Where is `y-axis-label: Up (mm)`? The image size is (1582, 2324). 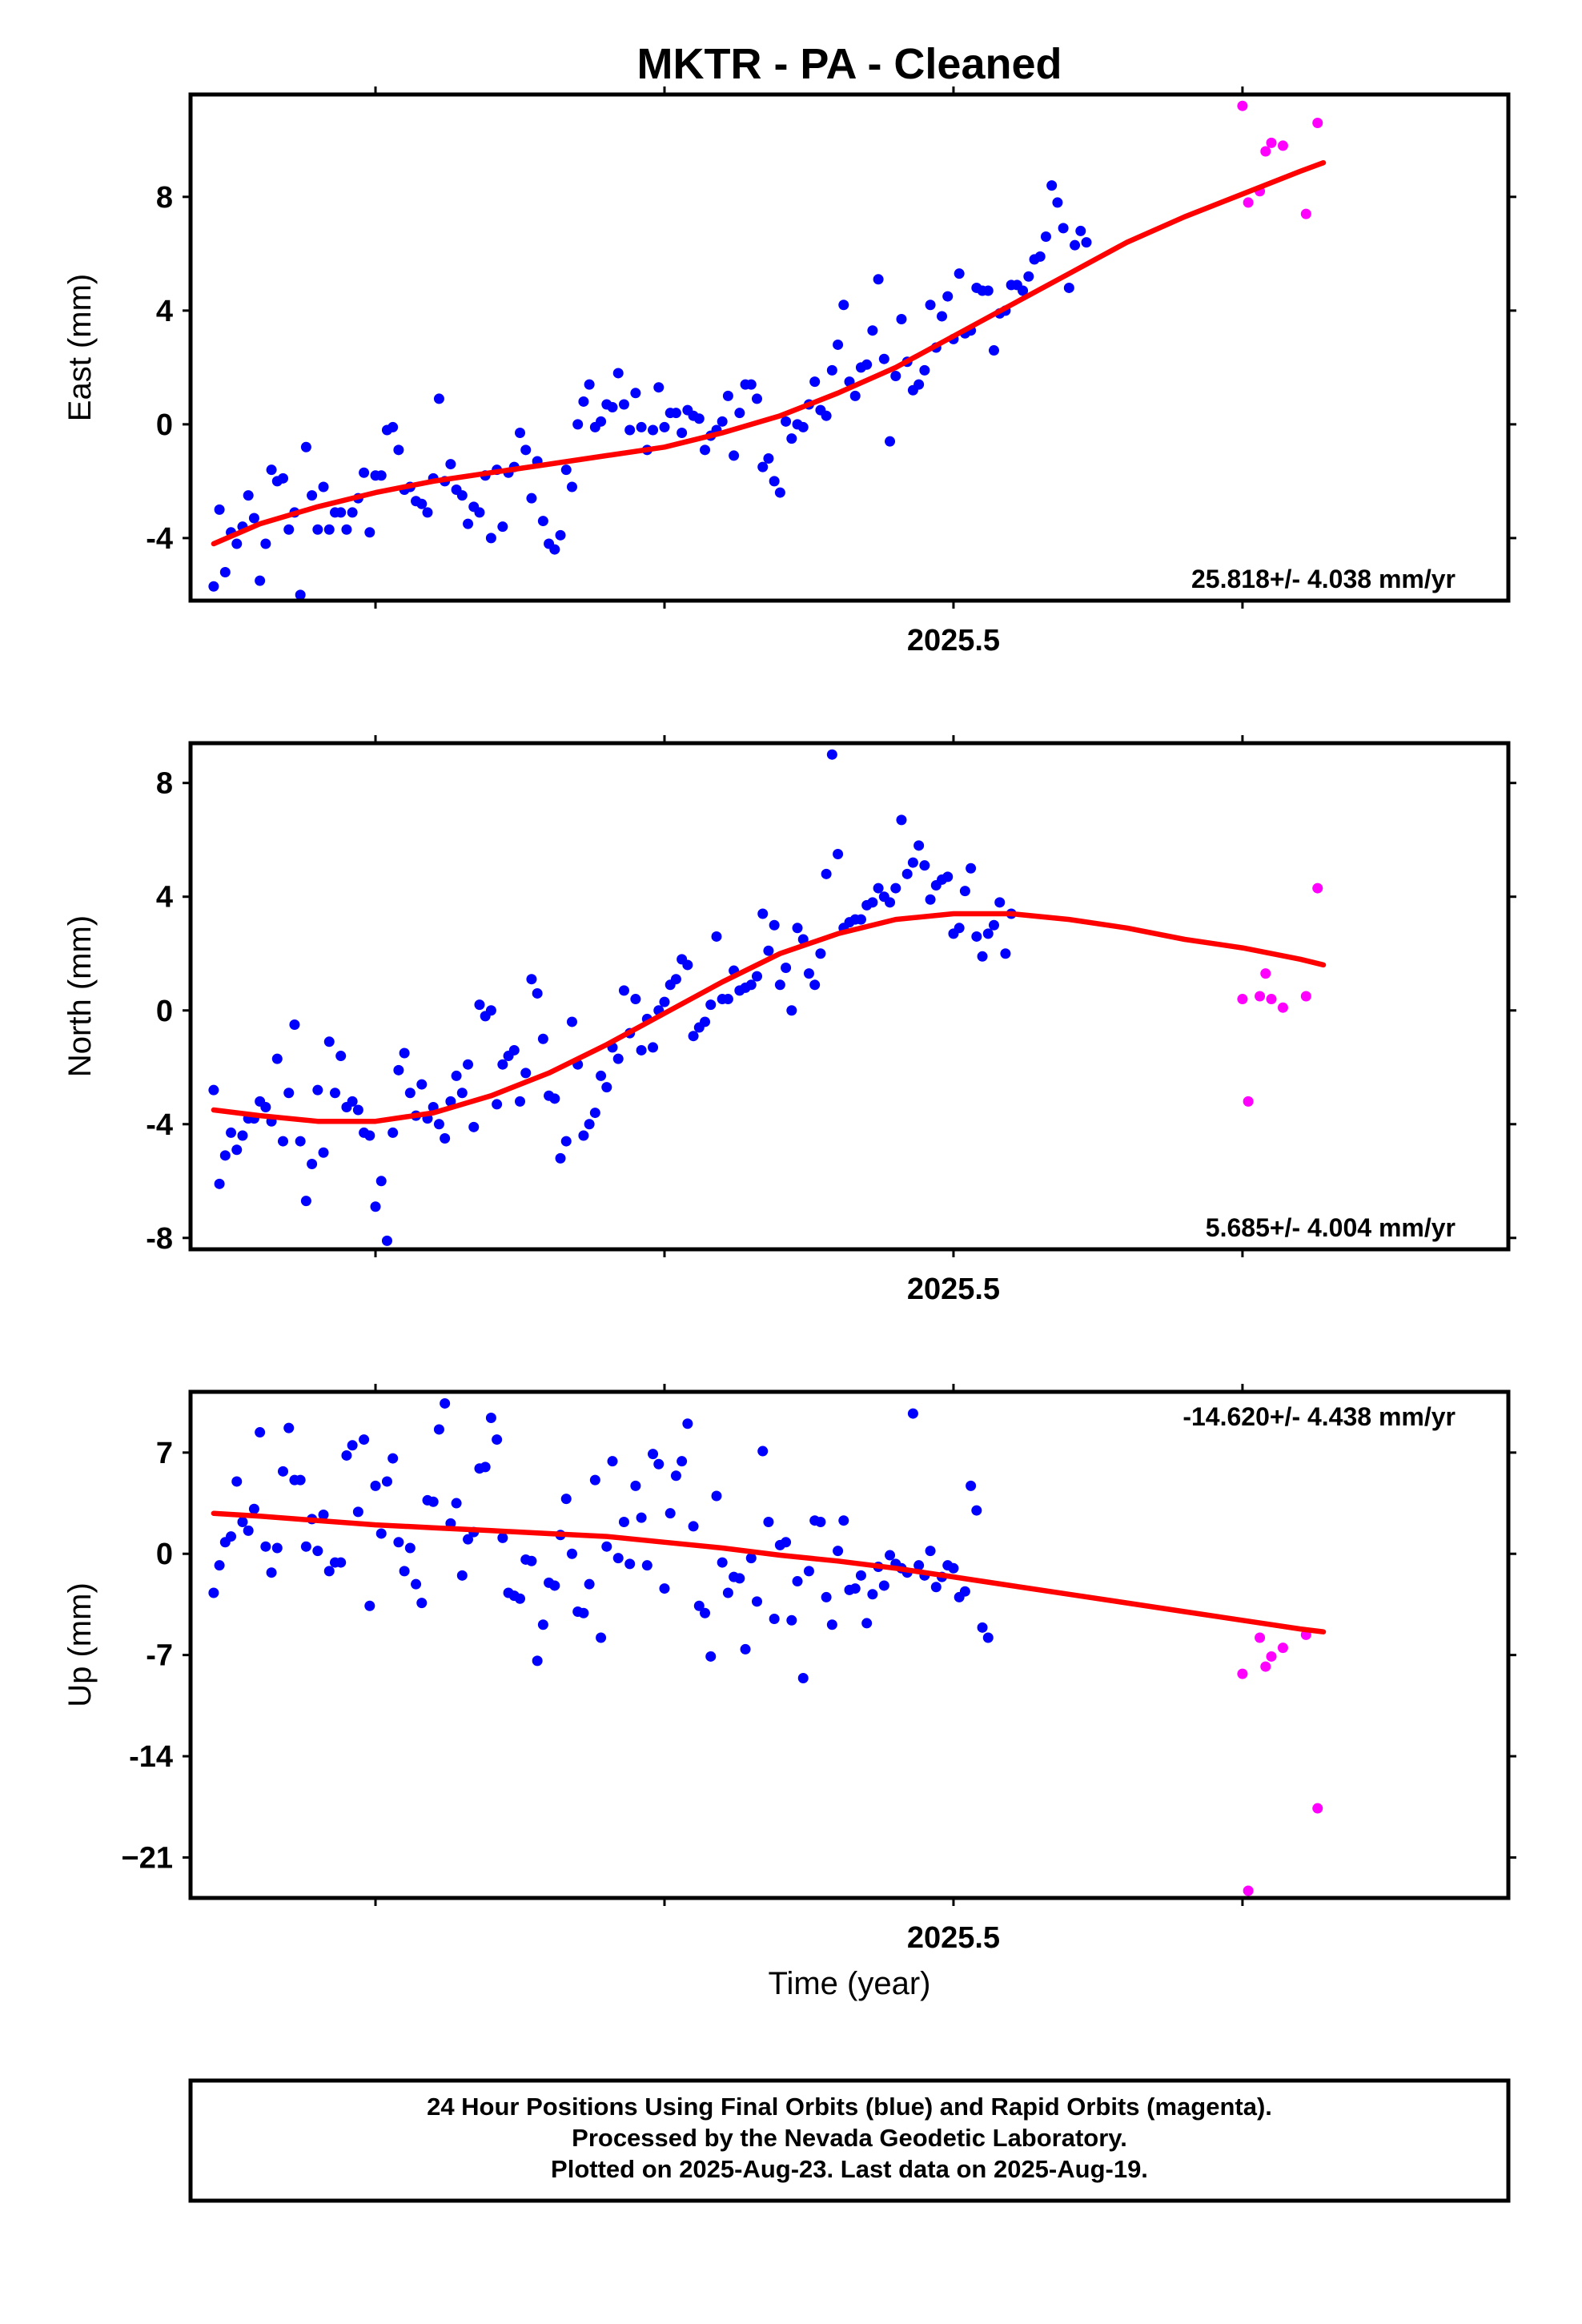 y-axis-label: Up (mm) is located at coordinates (80, 1644).